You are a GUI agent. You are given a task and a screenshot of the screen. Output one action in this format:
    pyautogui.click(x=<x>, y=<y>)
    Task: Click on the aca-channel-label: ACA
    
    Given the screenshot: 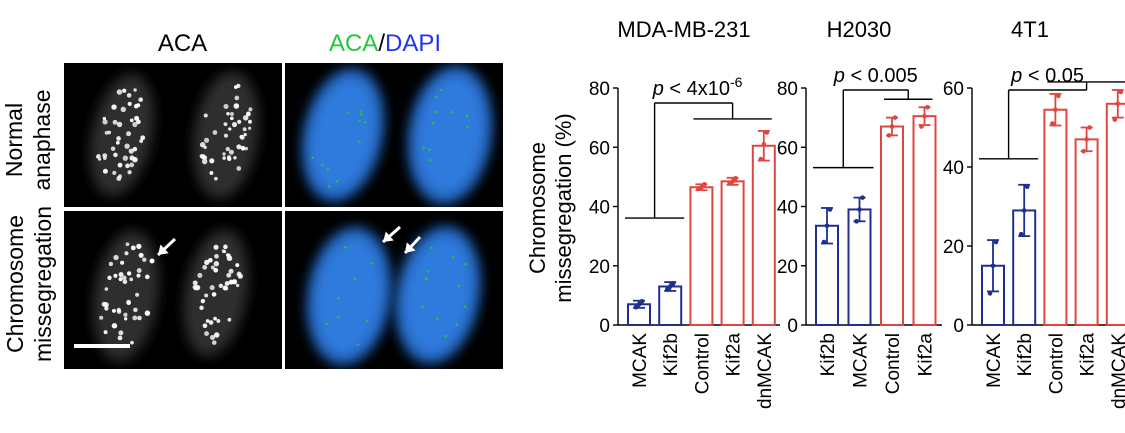 What is the action you would take?
    pyautogui.click(x=353, y=43)
    